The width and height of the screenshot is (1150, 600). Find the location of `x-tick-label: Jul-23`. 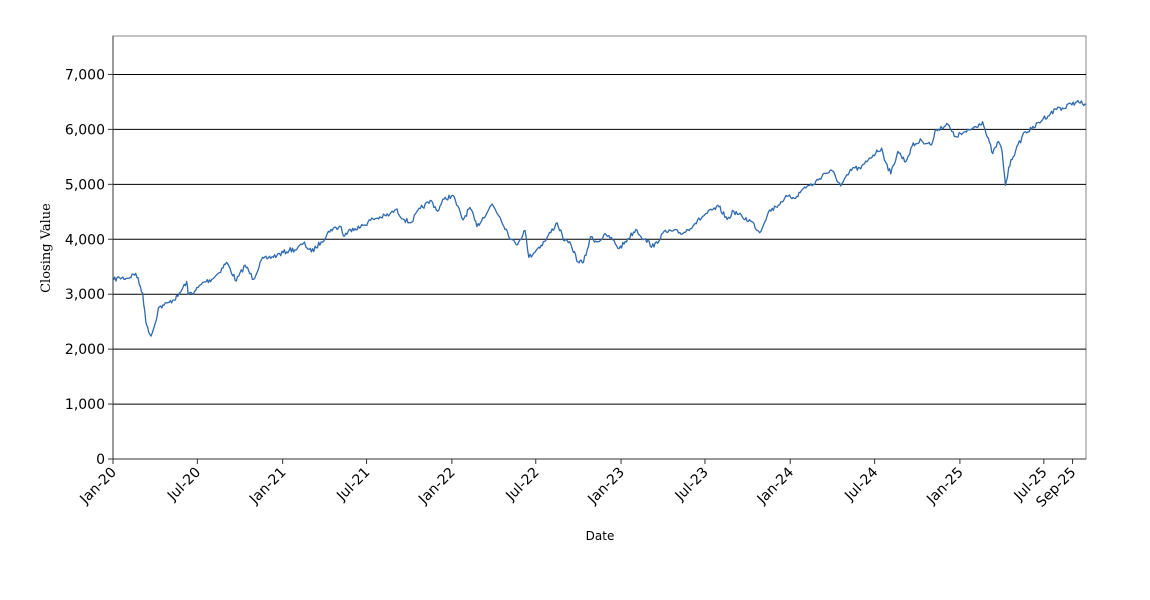

x-tick-label: Jul-23 is located at coordinates (692, 485).